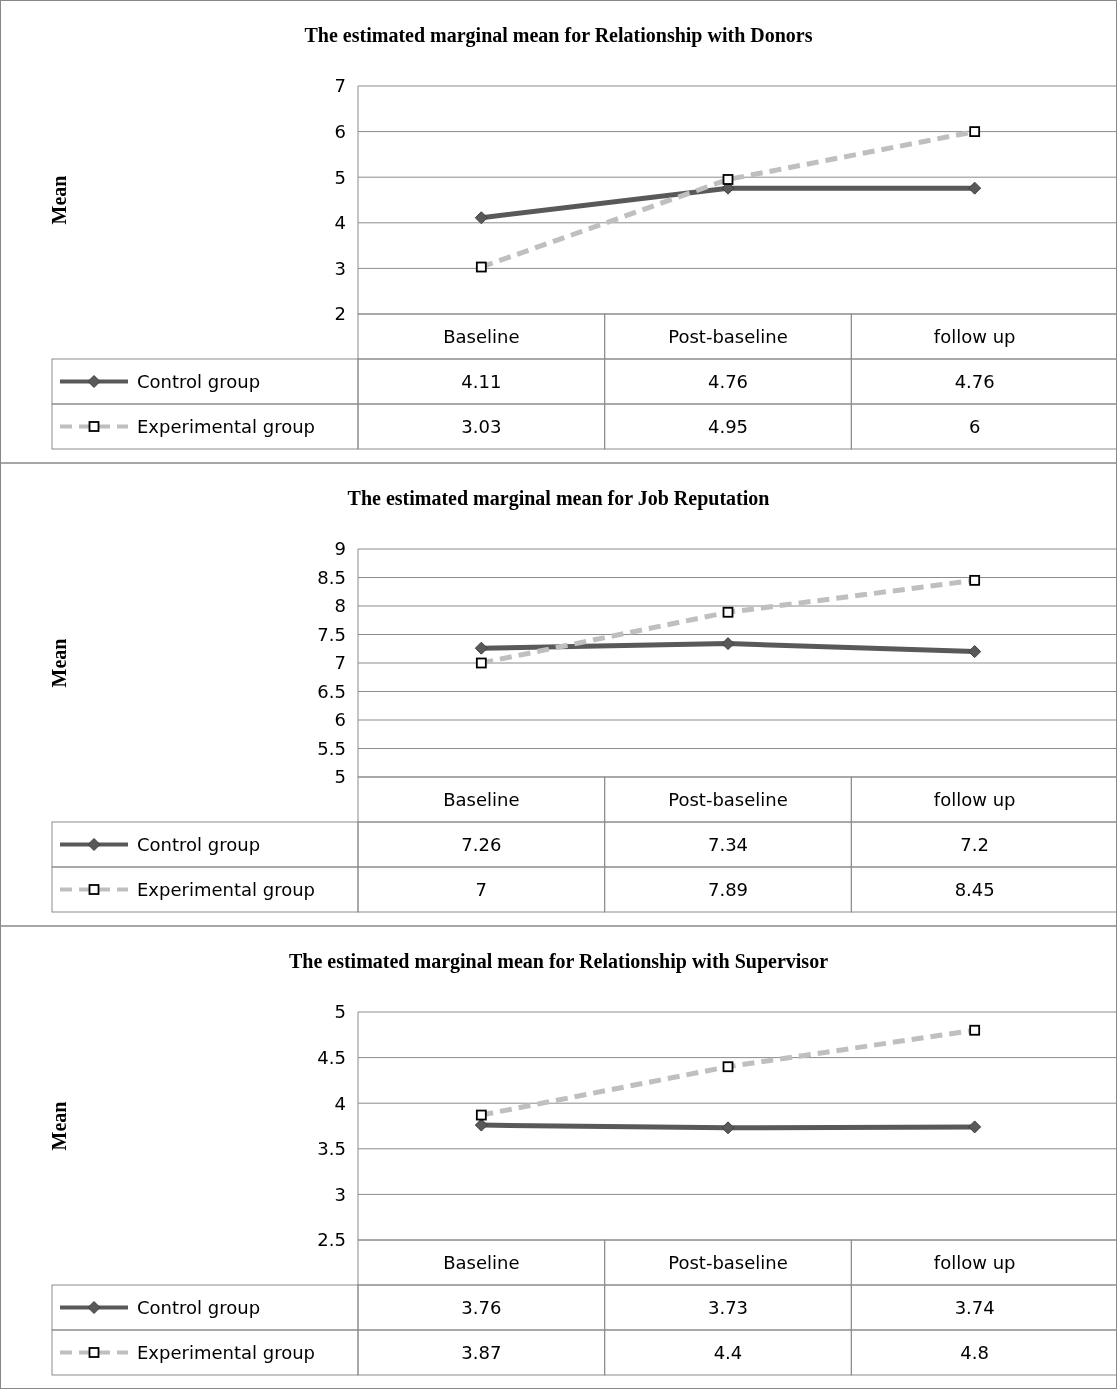 Image resolution: width=1117 pixels, height=1389 pixels. I want to click on data-label: 4.11, so click(481, 381).